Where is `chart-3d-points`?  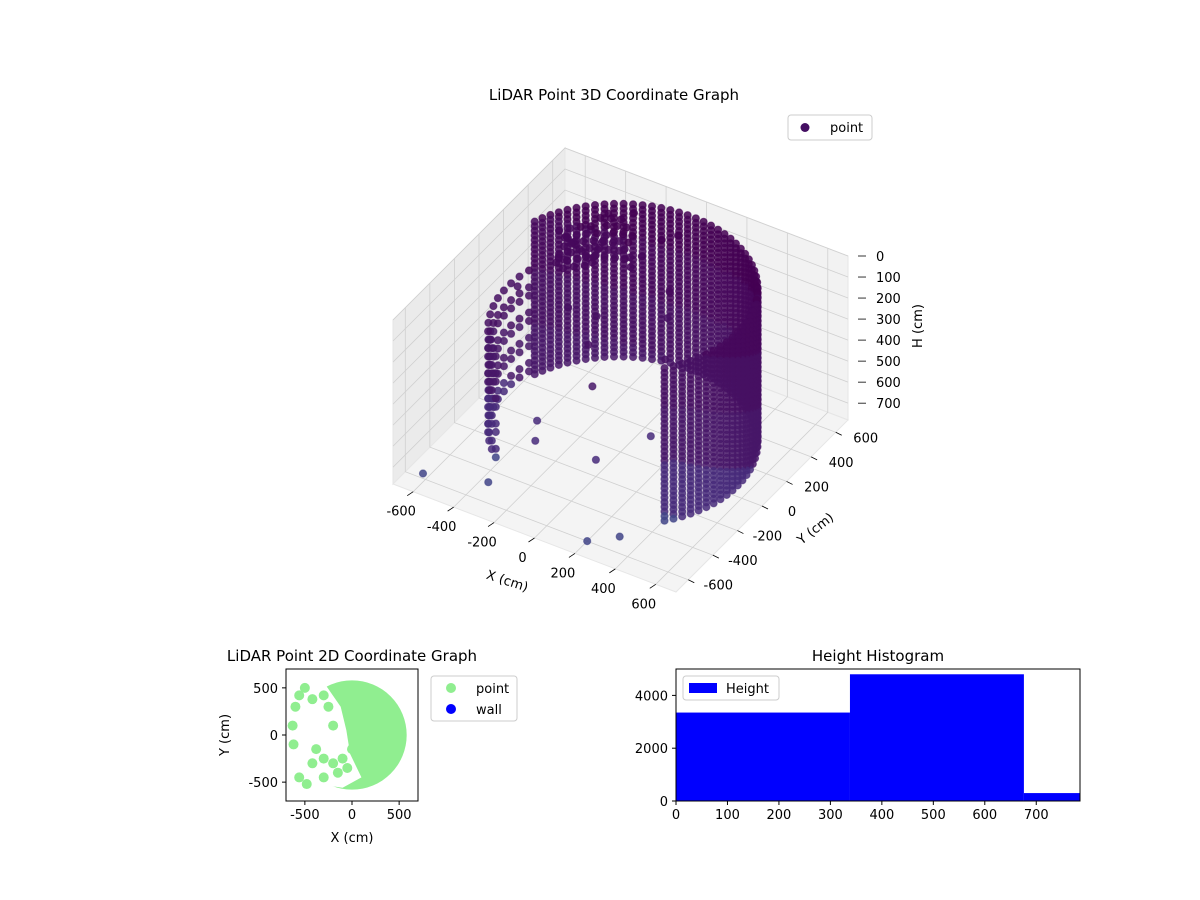
chart-3d-points is located at coordinates (590, 372).